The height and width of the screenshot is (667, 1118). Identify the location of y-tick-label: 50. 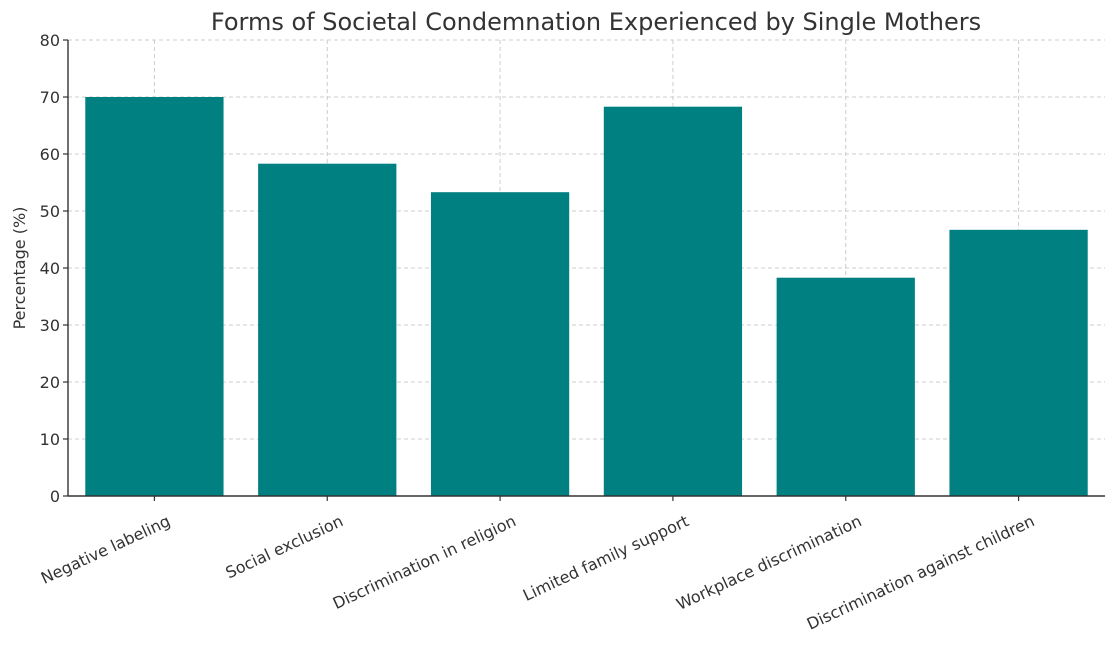
(50, 211).